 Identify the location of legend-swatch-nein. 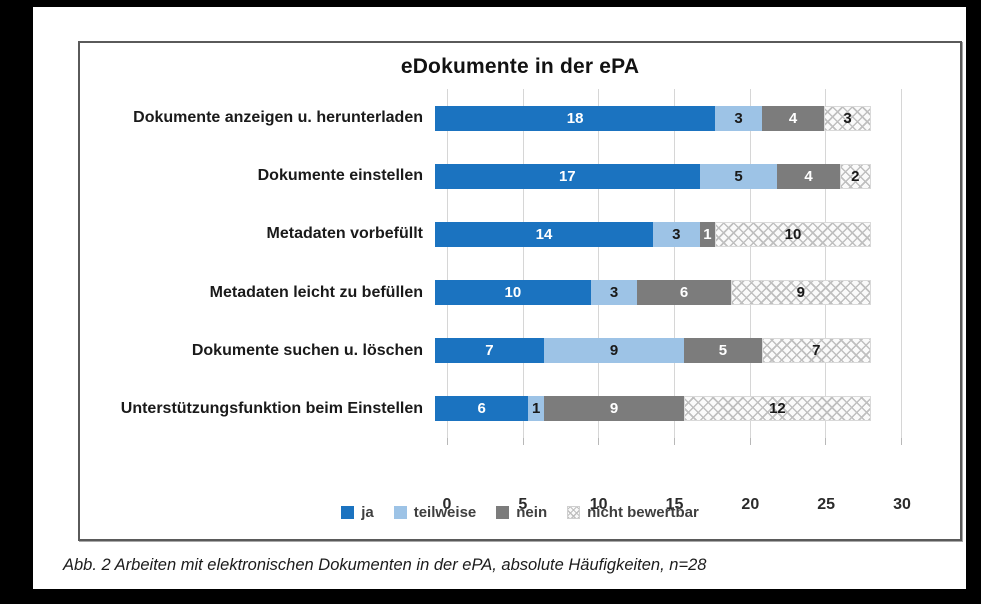
(503, 512).